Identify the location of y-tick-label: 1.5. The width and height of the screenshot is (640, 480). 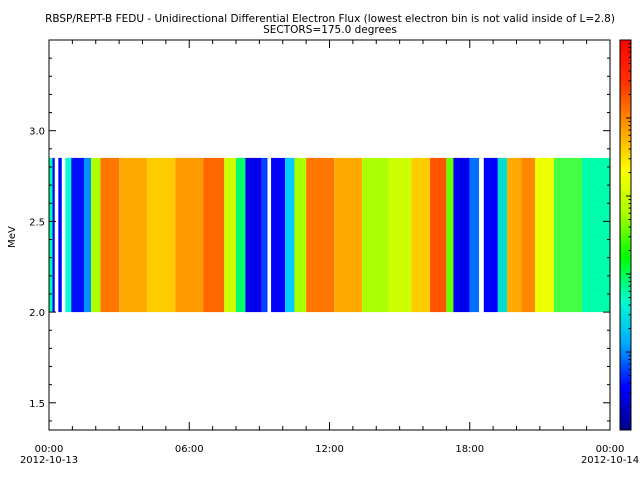
(37, 404).